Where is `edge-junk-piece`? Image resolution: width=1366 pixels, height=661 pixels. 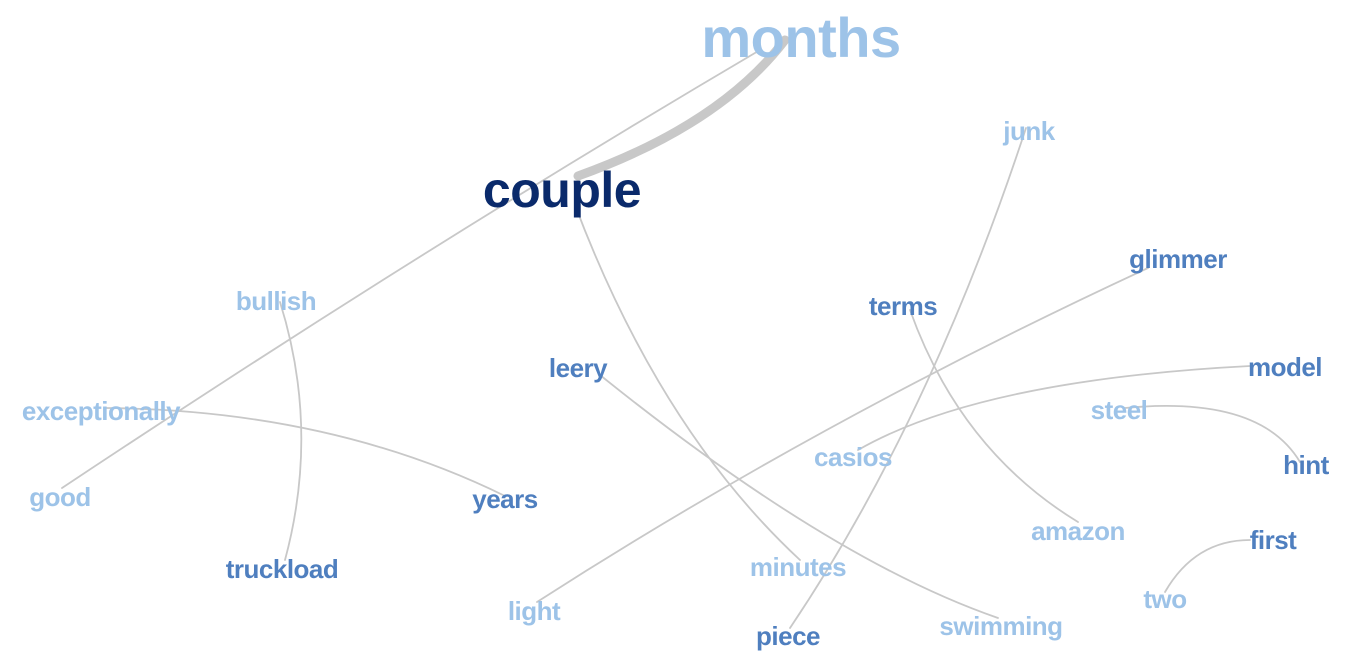
edge-junk-piece is located at coordinates (908, 378).